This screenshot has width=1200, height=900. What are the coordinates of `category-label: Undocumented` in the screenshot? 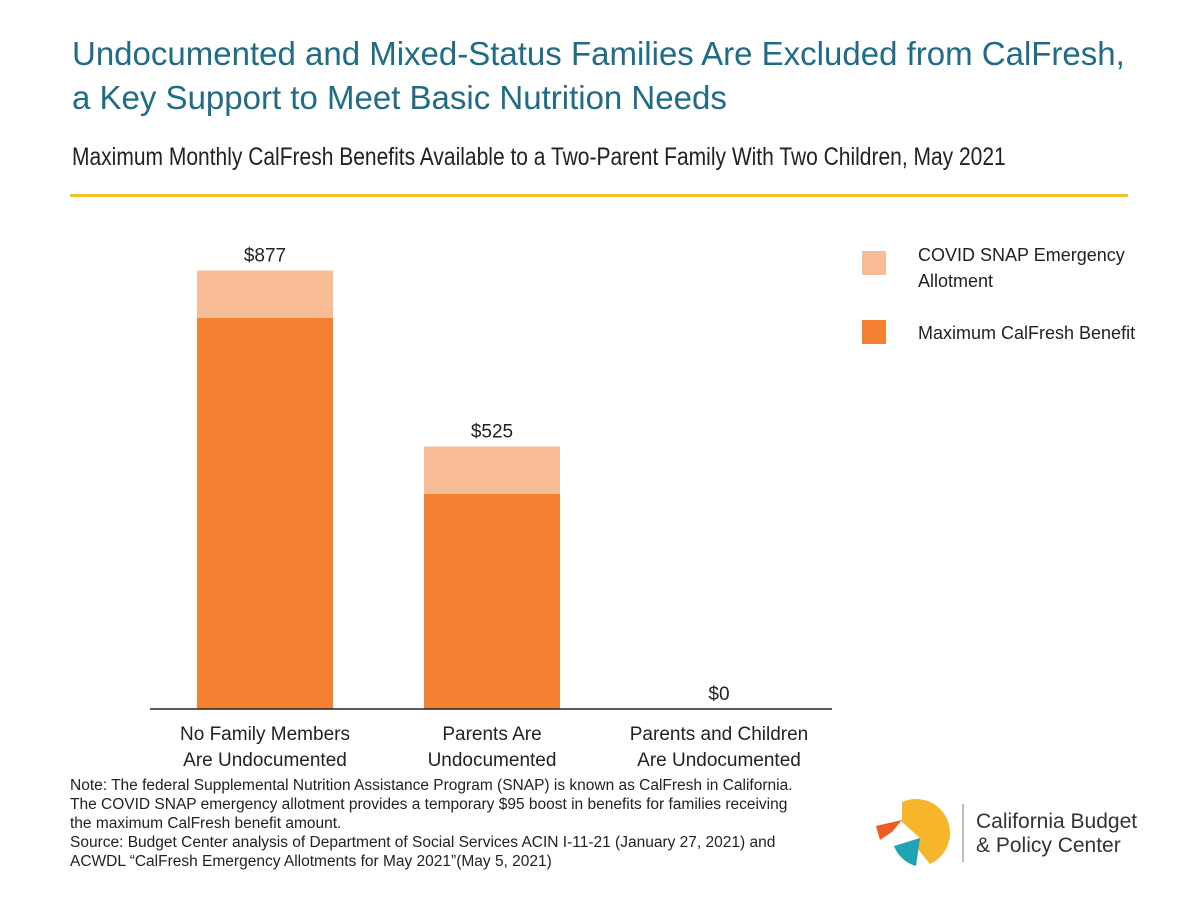 It's located at (492, 760).